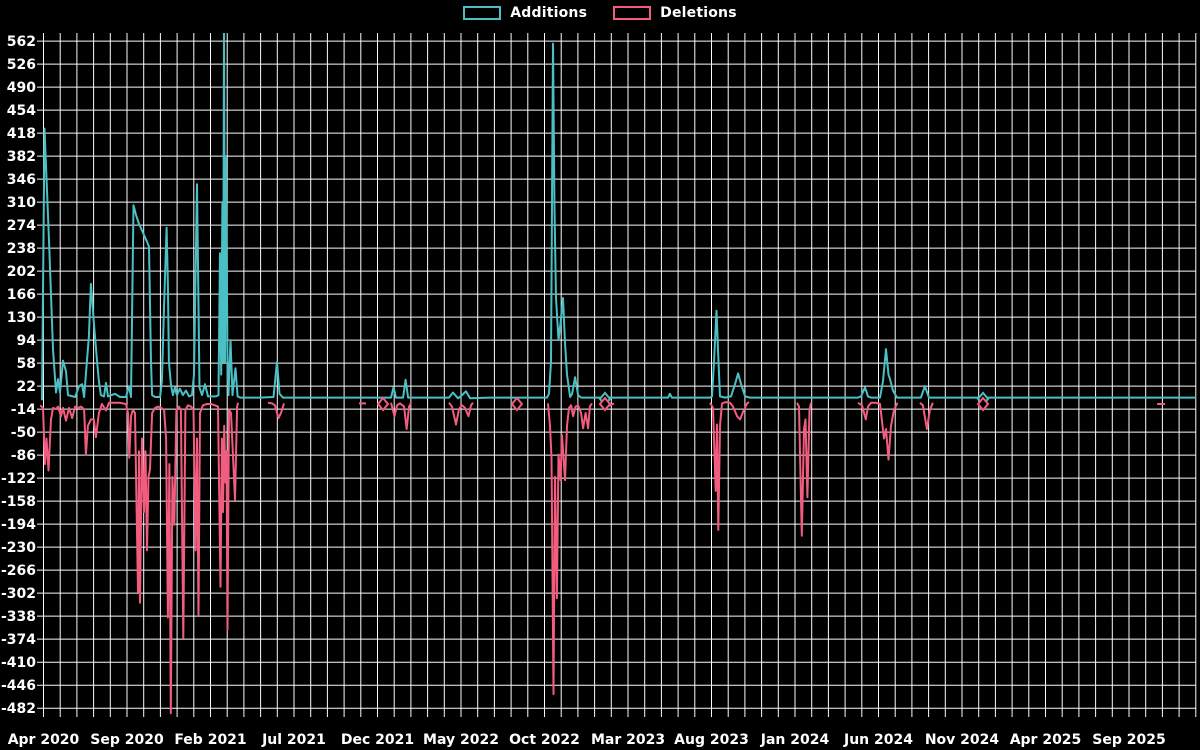 The height and width of the screenshot is (750, 1200). What do you see at coordinates (711, 740) in the screenshot?
I see `x-tick-label: Aug 2023` at bounding box center [711, 740].